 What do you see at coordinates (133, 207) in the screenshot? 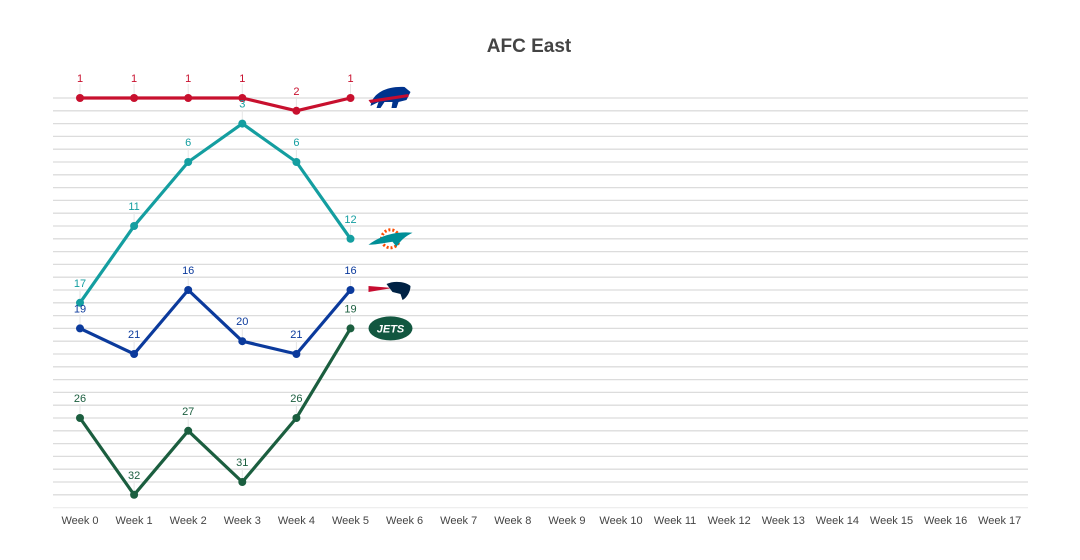
I see `data-label: 11` at bounding box center [133, 207].